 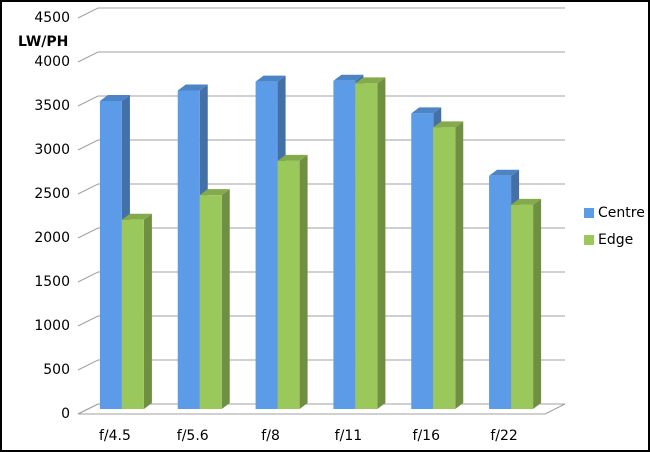 I want to click on x-tick-label: f/22, so click(x=503, y=436).